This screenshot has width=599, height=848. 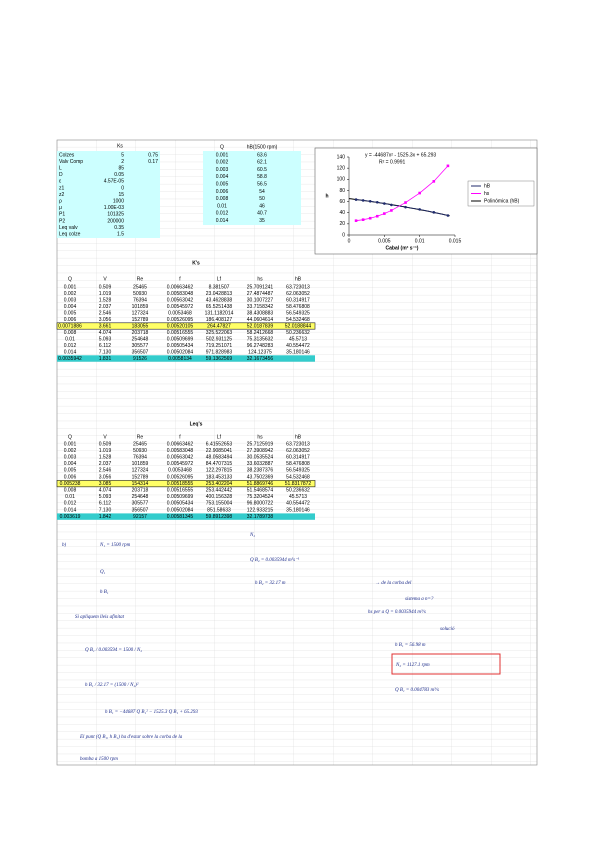 What do you see at coordinates (120, 146) in the screenshot?
I see `params-header: Ks` at bounding box center [120, 146].